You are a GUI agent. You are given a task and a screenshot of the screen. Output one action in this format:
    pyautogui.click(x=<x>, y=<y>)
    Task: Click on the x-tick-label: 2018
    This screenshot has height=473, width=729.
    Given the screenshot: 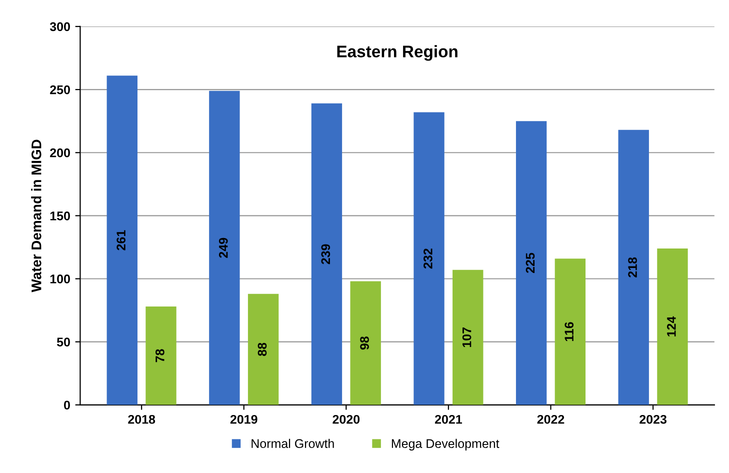 What is the action you would take?
    pyautogui.click(x=142, y=419)
    